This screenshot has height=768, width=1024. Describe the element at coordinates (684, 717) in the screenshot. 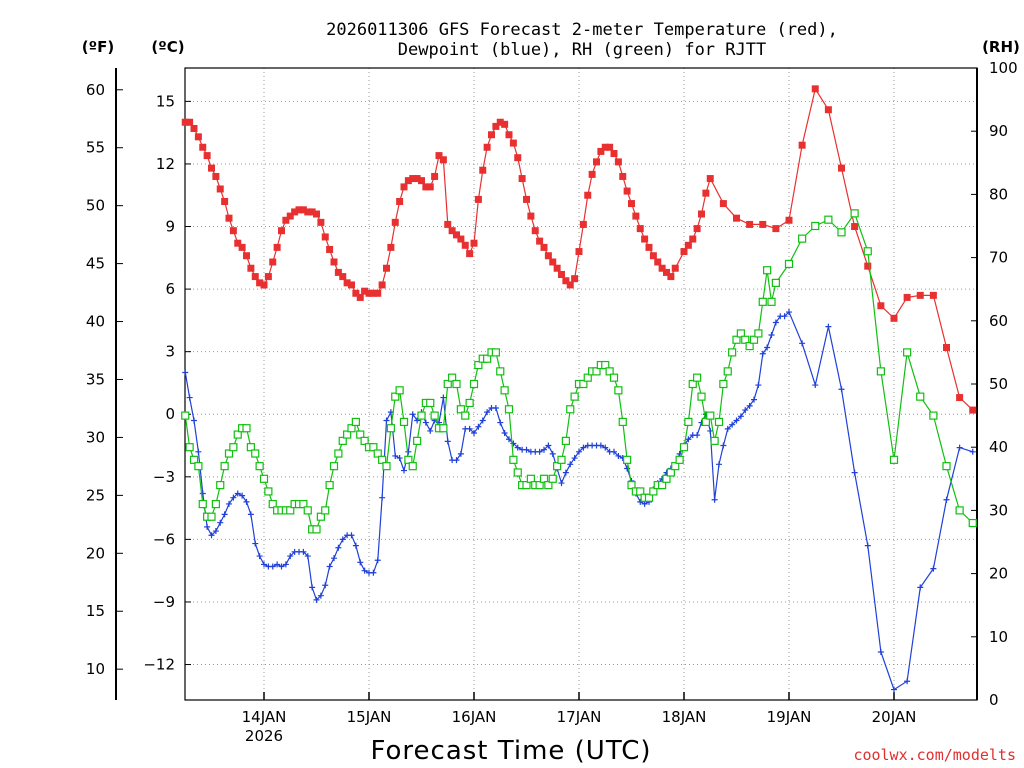

I see `x-tick-label: 18JAN` at that location.